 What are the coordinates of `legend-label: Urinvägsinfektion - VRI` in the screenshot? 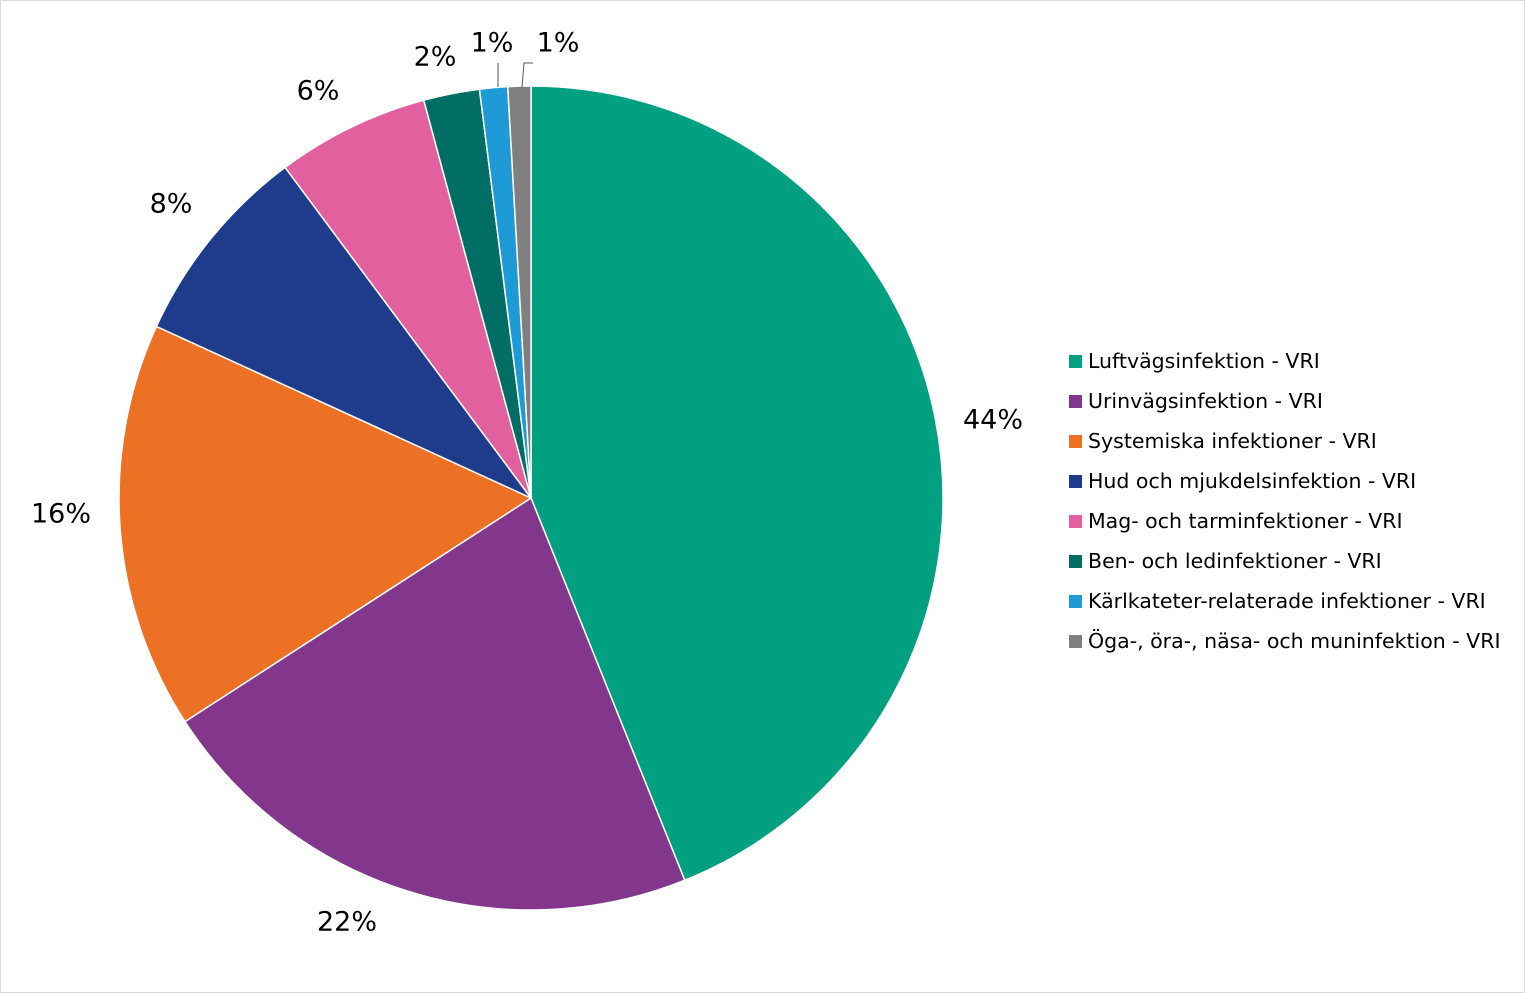 It's located at (1205, 401).